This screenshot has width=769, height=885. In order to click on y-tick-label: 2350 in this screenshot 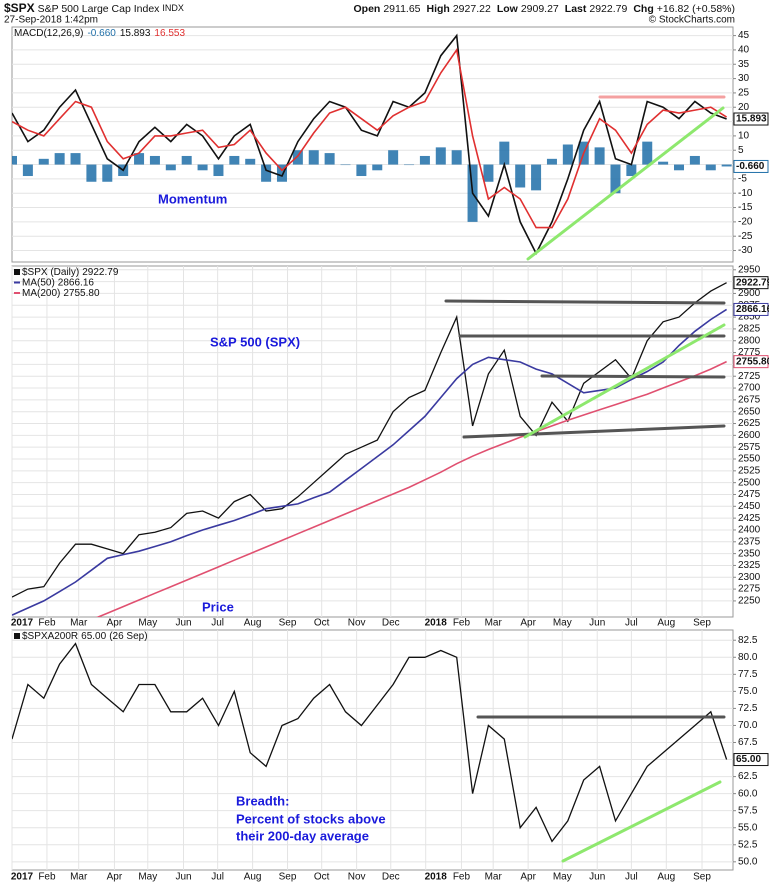, I will do `click(749, 553)`.